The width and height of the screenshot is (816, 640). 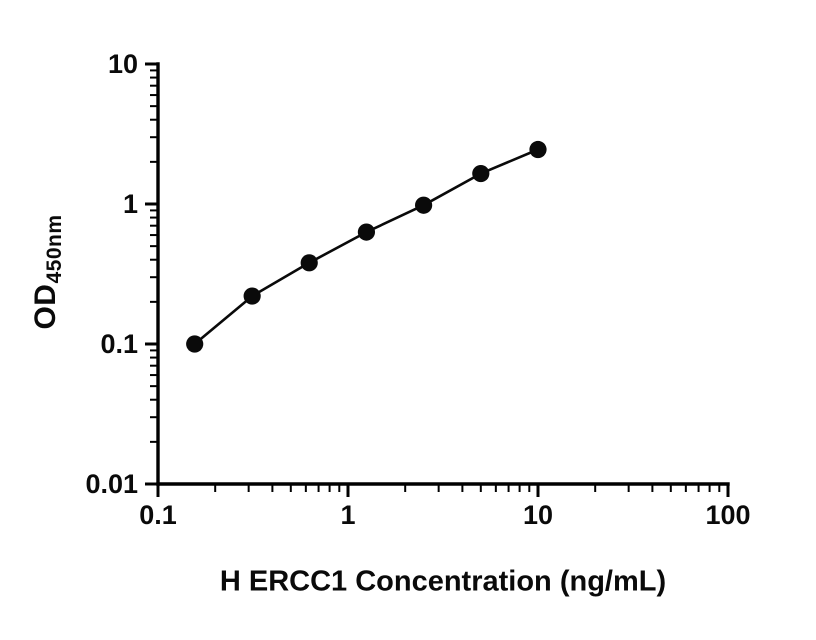 What do you see at coordinates (111, 484) in the screenshot?
I see `y-tick-label: 0.01` at bounding box center [111, 484].